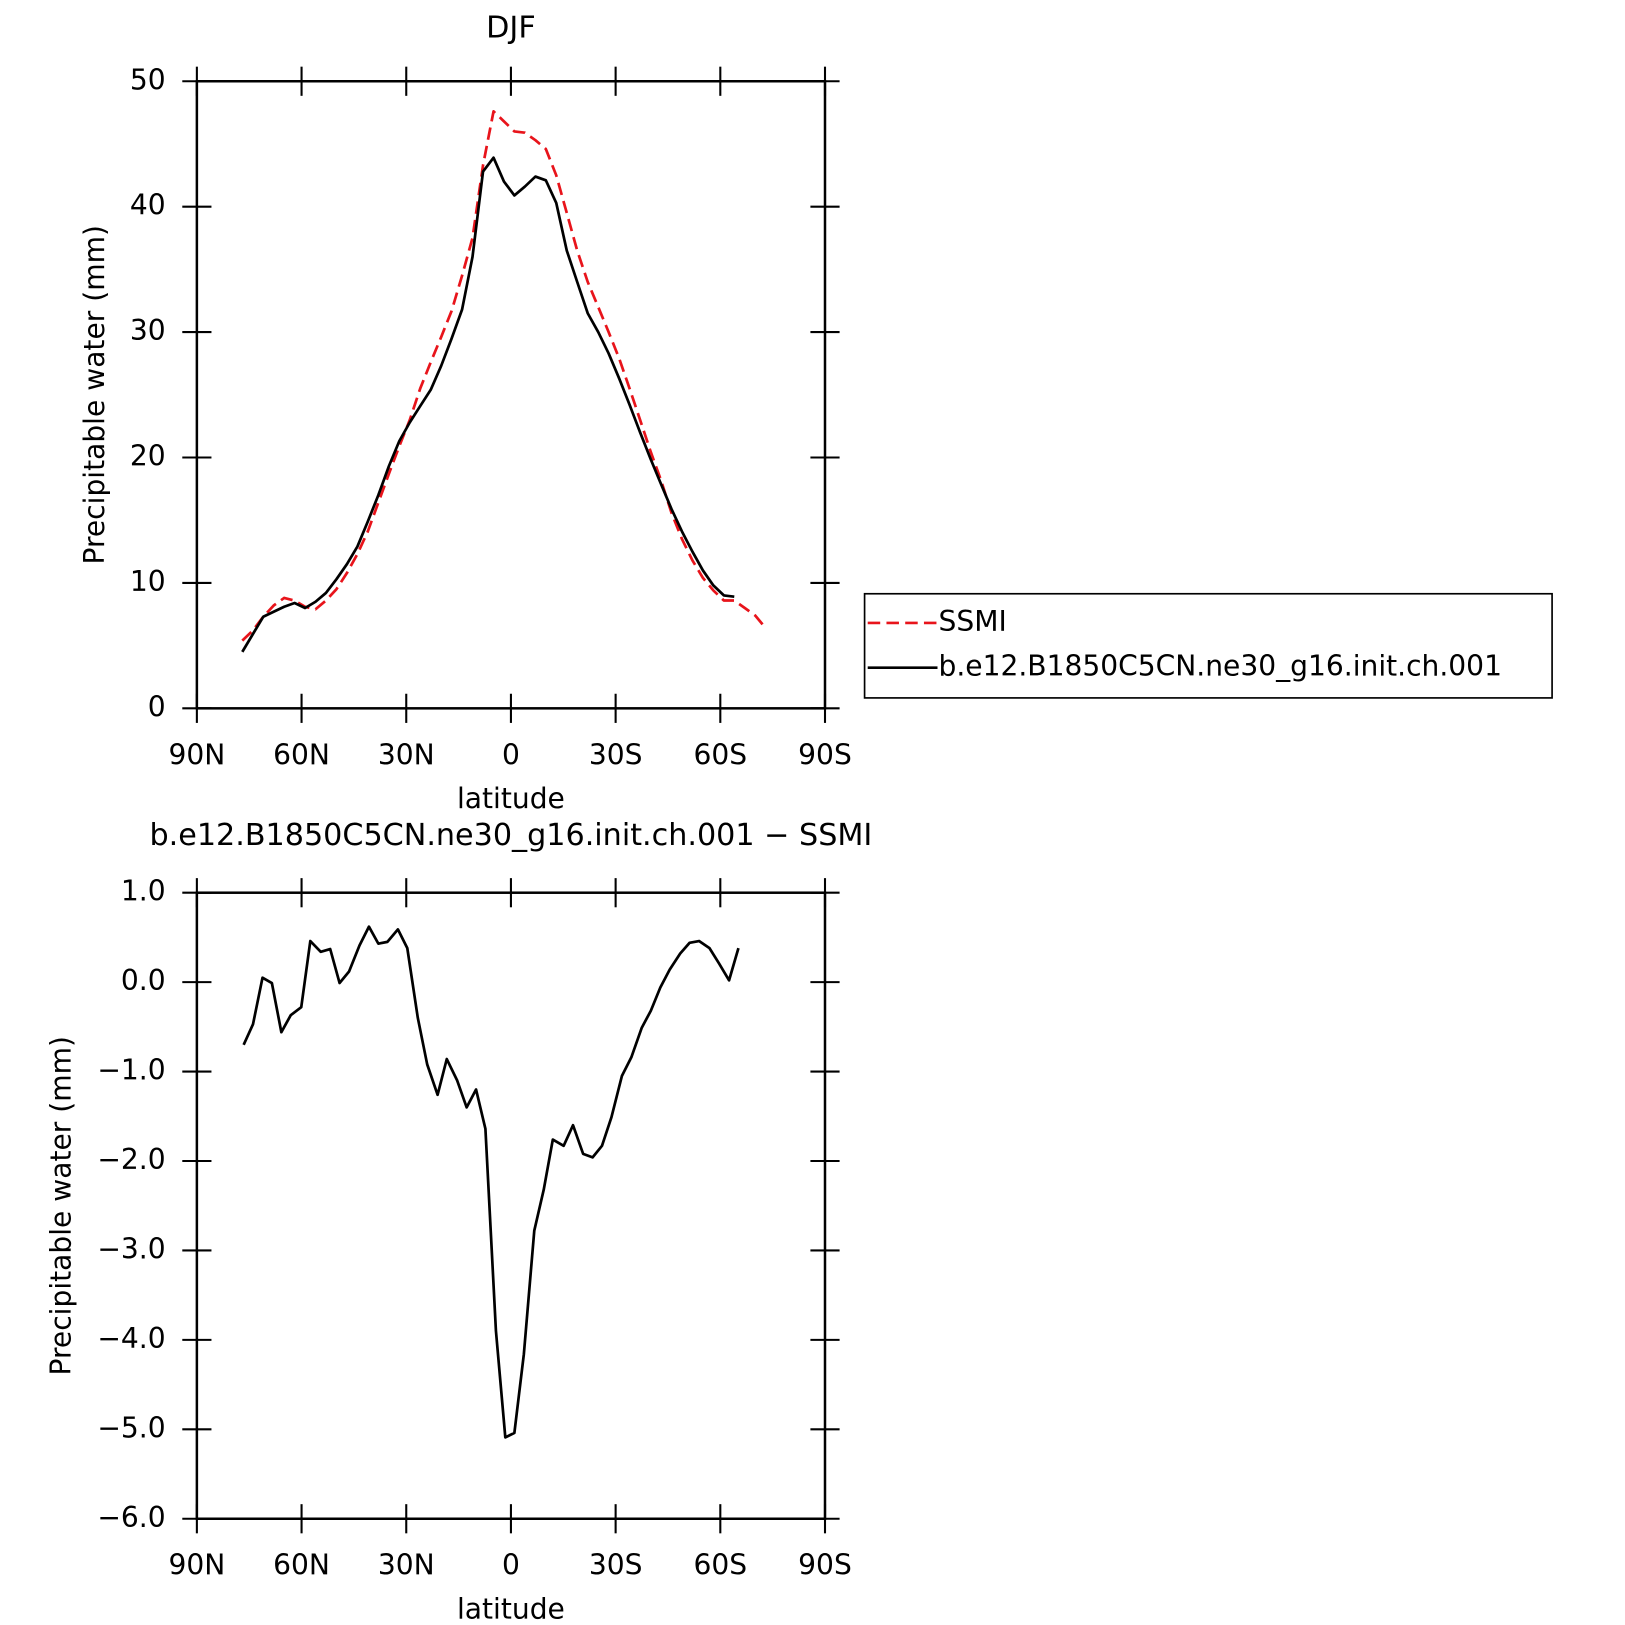 This screenshot has height=1625, width=1625. What do you see at coordinates (131, 1070) in the screenshot?
I see `y-tick-label: −1.0` at bounding box center [131, 1070].